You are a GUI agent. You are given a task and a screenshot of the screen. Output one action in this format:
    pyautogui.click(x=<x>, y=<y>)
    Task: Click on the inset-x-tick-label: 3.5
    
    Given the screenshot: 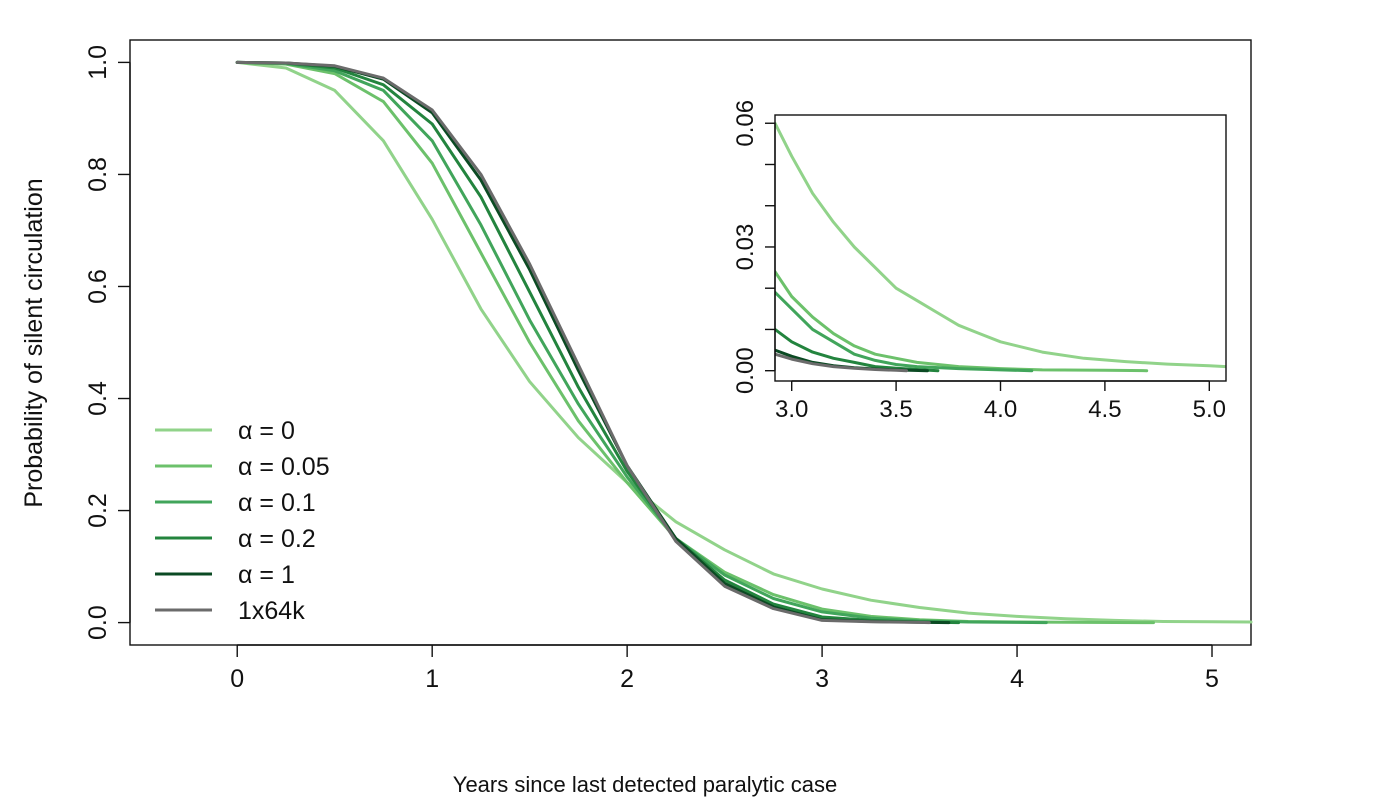 What is the action you would take?
    pyautogui.click(x=895, y=409)
    